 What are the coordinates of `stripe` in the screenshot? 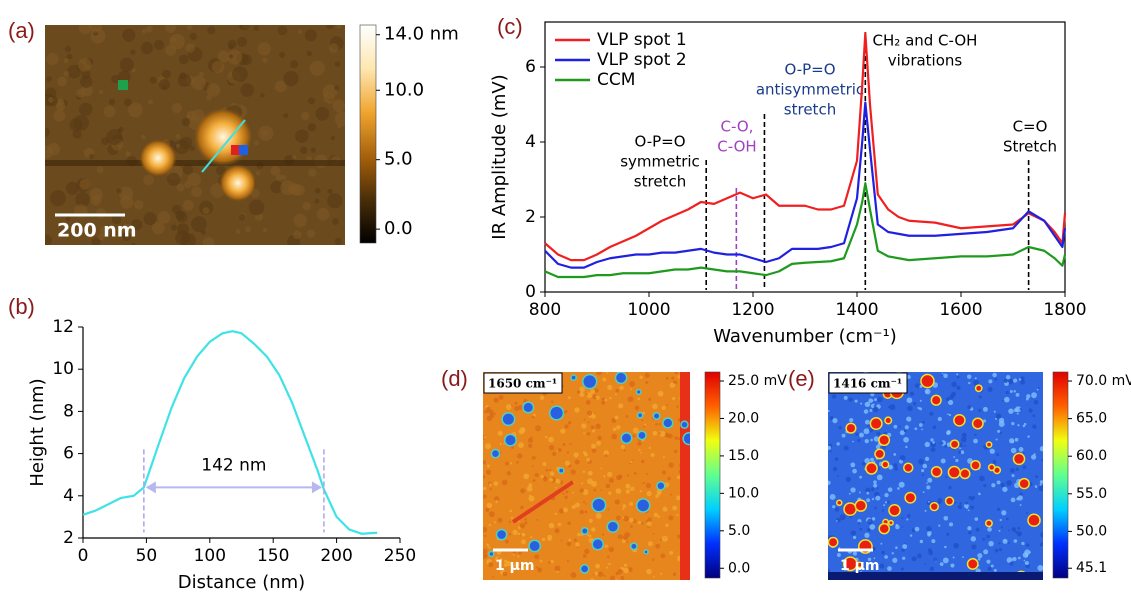 It's located at (195, 163).